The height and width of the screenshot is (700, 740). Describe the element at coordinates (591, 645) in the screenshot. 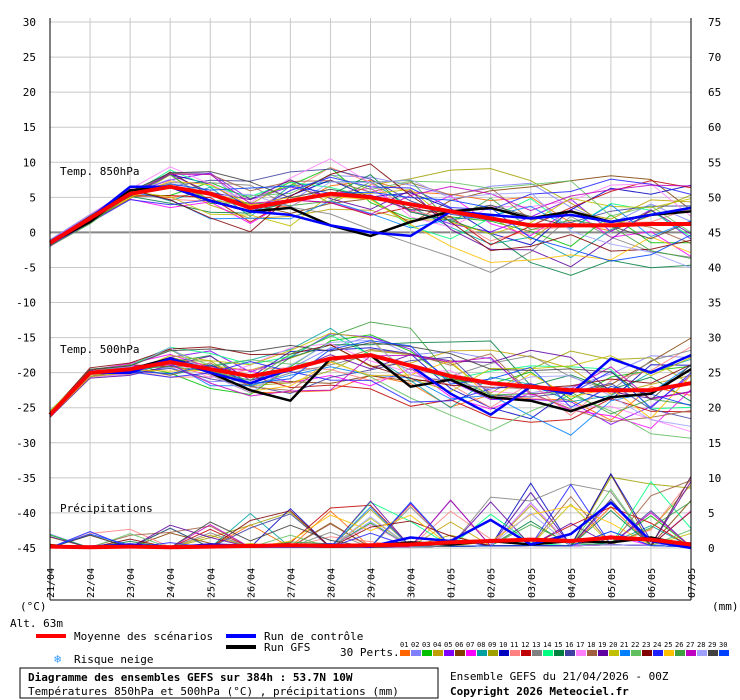

I see `pert-number: 18` at that location.